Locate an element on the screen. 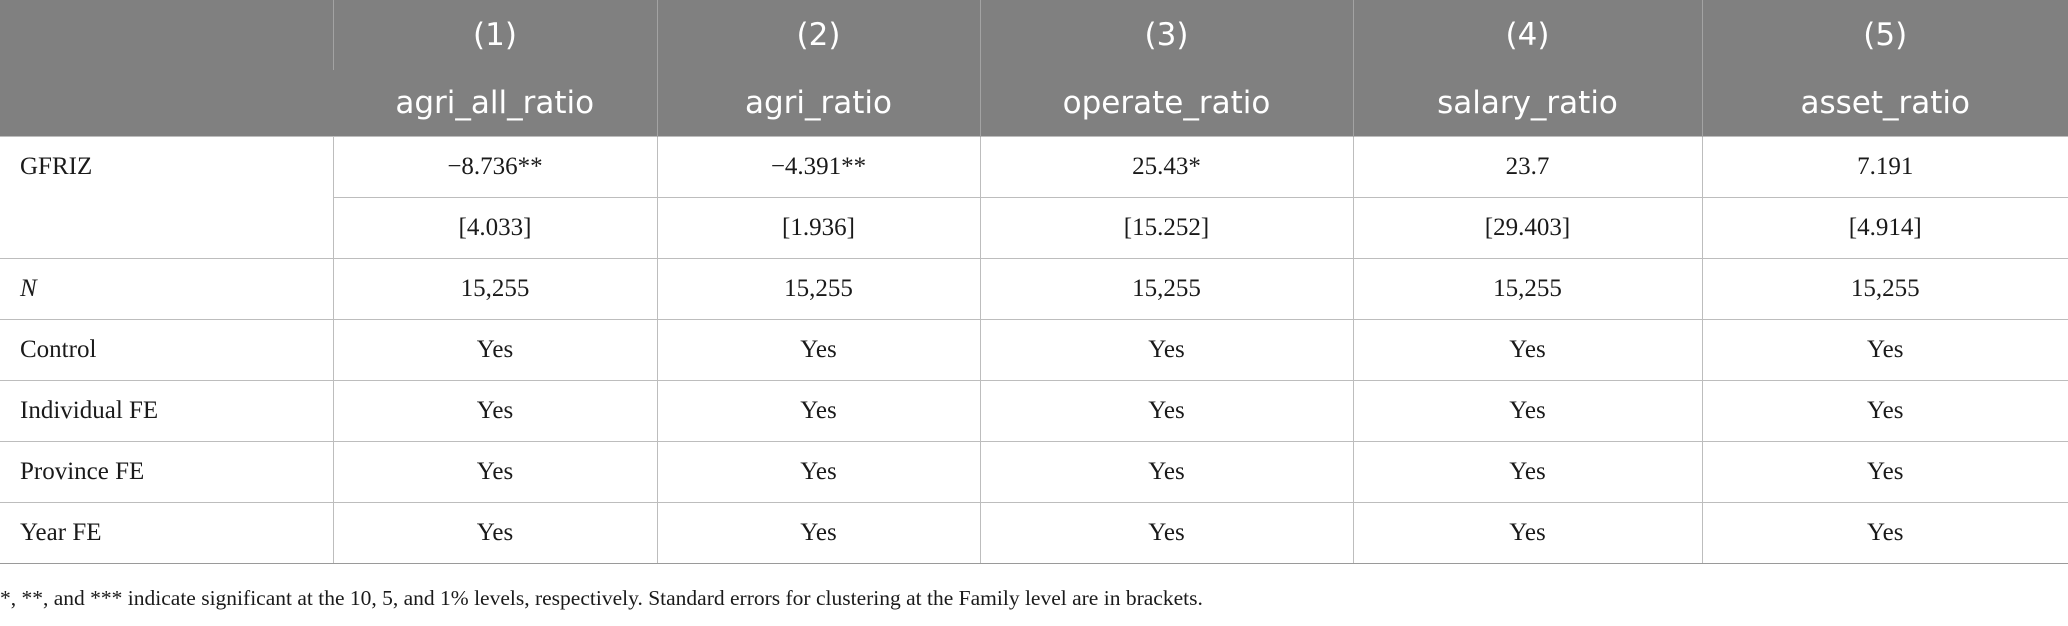  column-variable-5: asset_ratio is located at coordinates (1884, 103).